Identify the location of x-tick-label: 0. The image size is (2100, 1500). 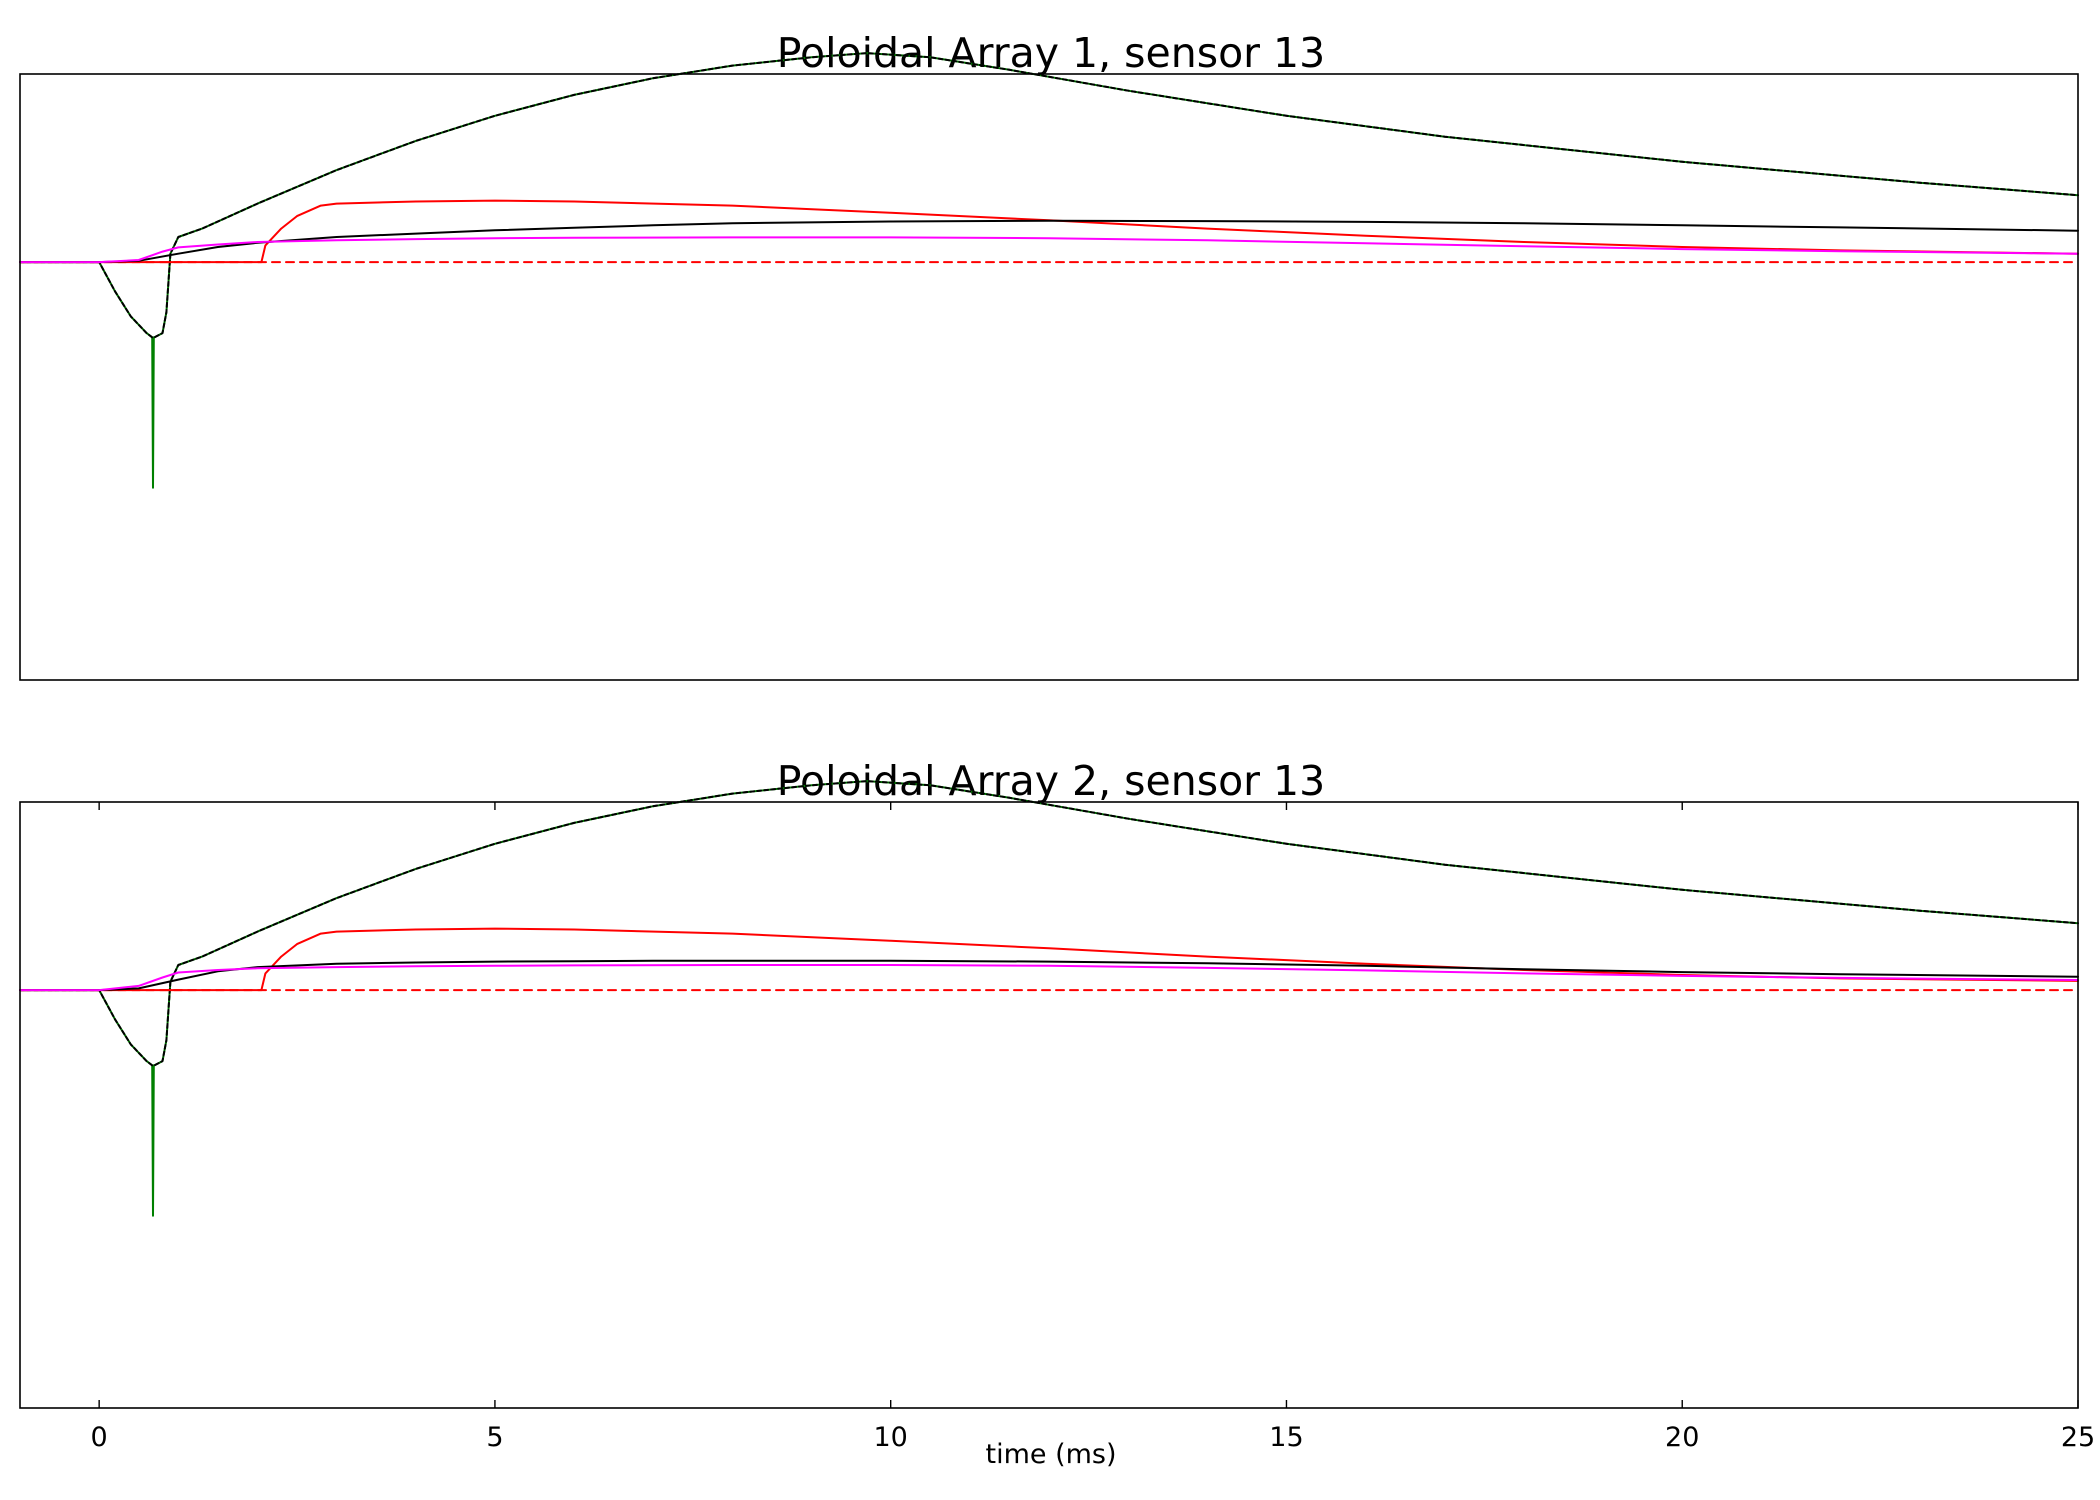
(99, 1437).